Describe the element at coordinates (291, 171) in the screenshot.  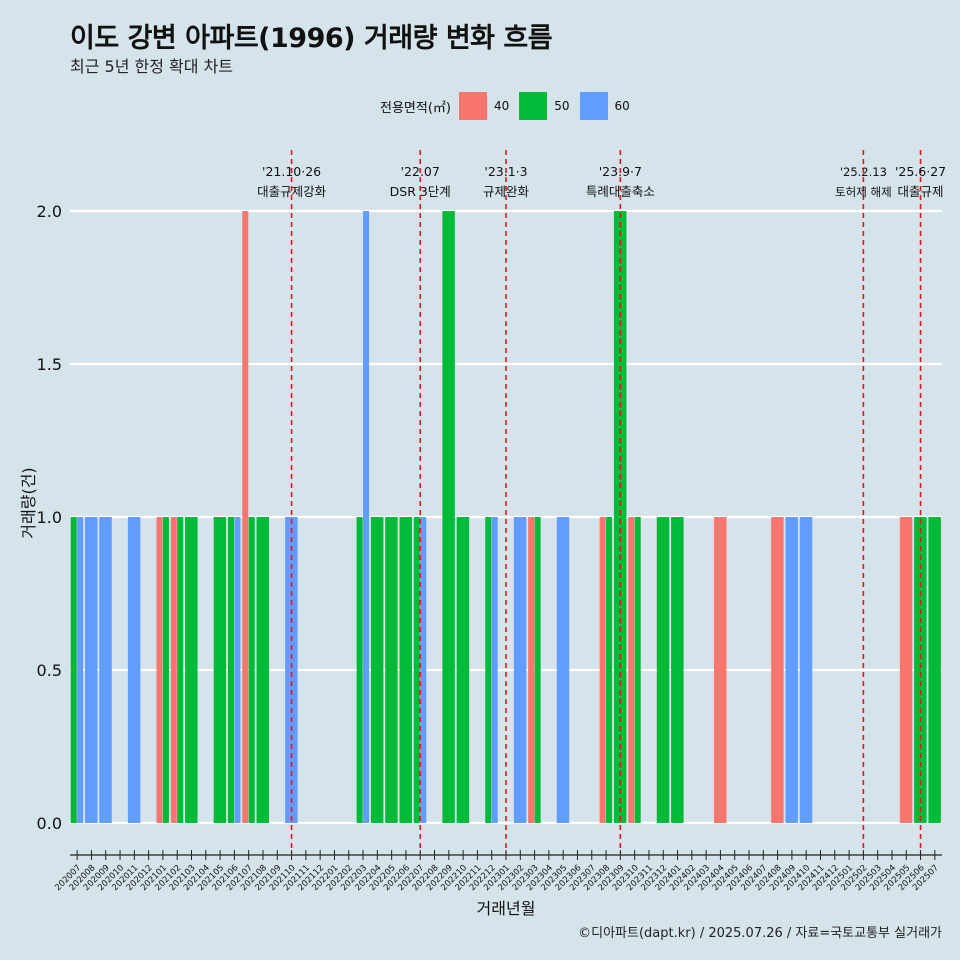
I see `event-label: '21.10·26` at that location.